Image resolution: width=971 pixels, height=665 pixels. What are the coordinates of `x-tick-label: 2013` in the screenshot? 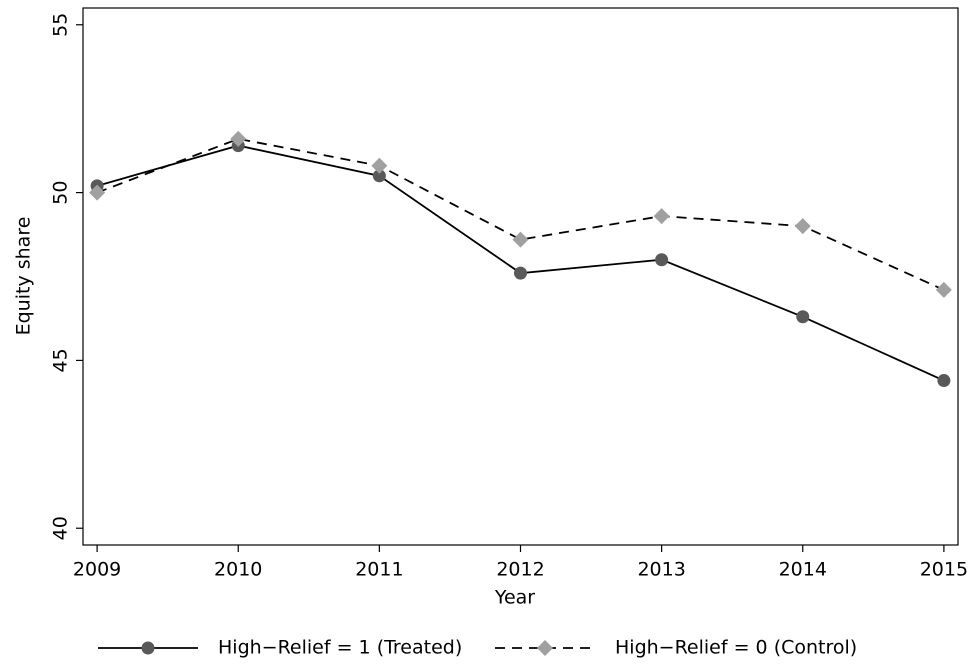 It's located at (661, 570).